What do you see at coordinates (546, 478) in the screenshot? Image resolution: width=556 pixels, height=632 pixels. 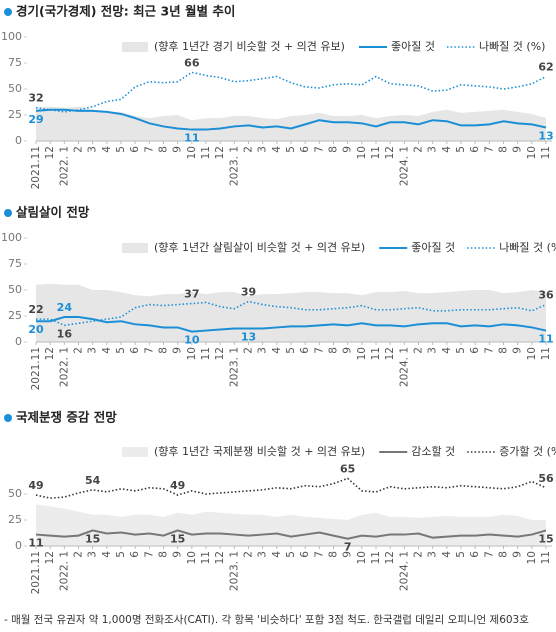 I see `data-label: 56` at bounding box center [546, 478].